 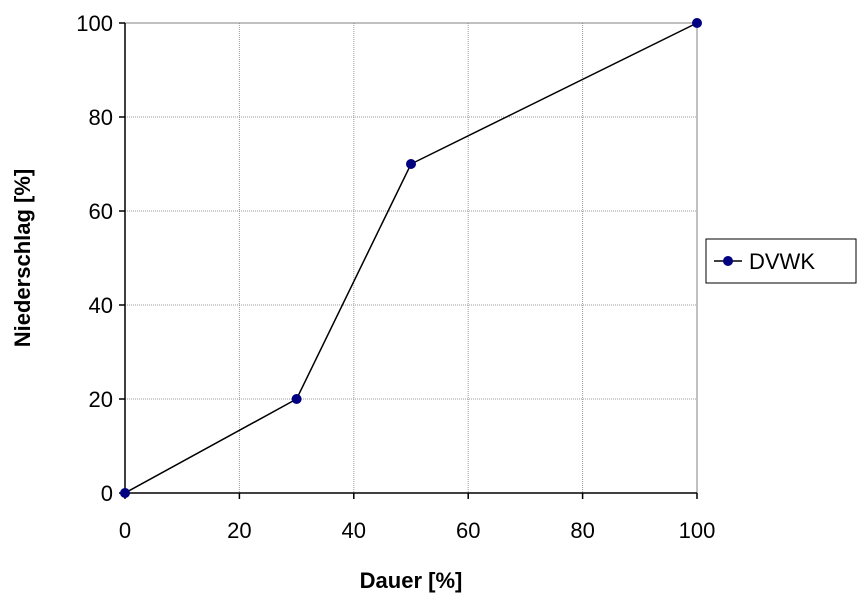 What do you see at coordinates (101, 211) in the screenshot?
I see `y-tick-label: 60` at bounding box center [101, 211].